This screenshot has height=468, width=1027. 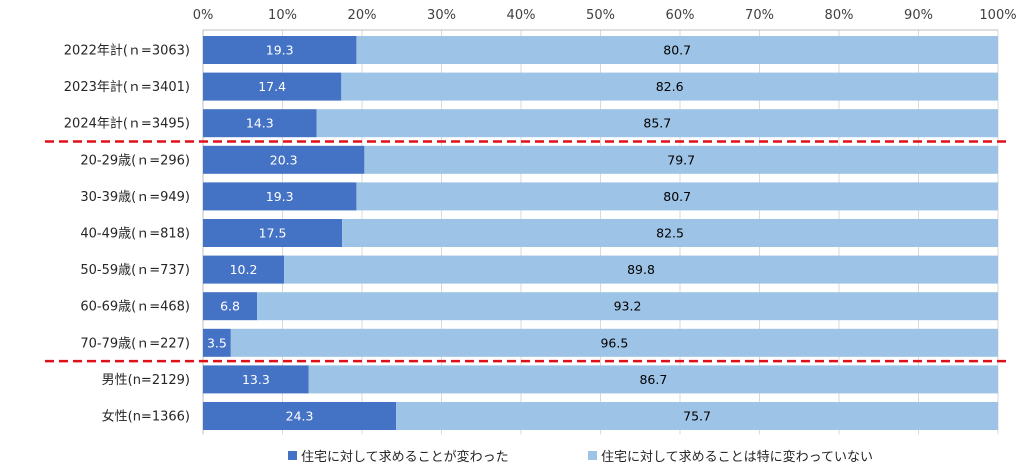 I want to click on legend-label-unchanged: 住宅に対して求めることは特に変わっていない, so click(x=737, y=457).